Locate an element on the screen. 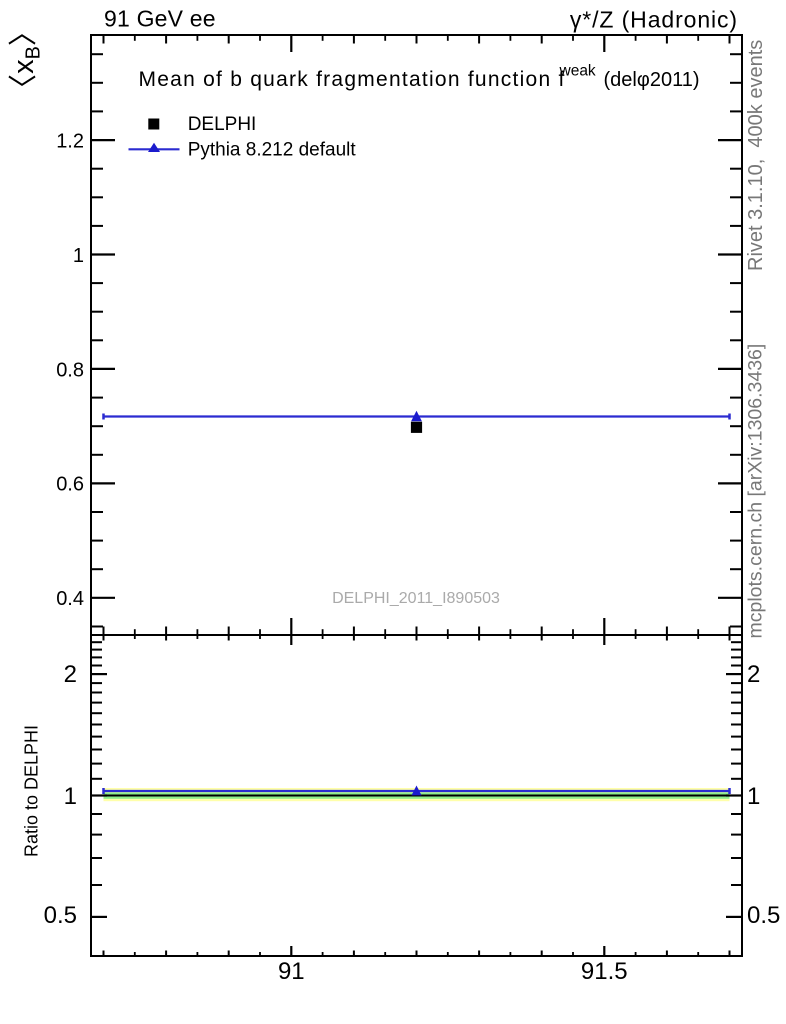 The image size is (786, 1024). svg-text: 0.8 is located at coordinates (70, 370).